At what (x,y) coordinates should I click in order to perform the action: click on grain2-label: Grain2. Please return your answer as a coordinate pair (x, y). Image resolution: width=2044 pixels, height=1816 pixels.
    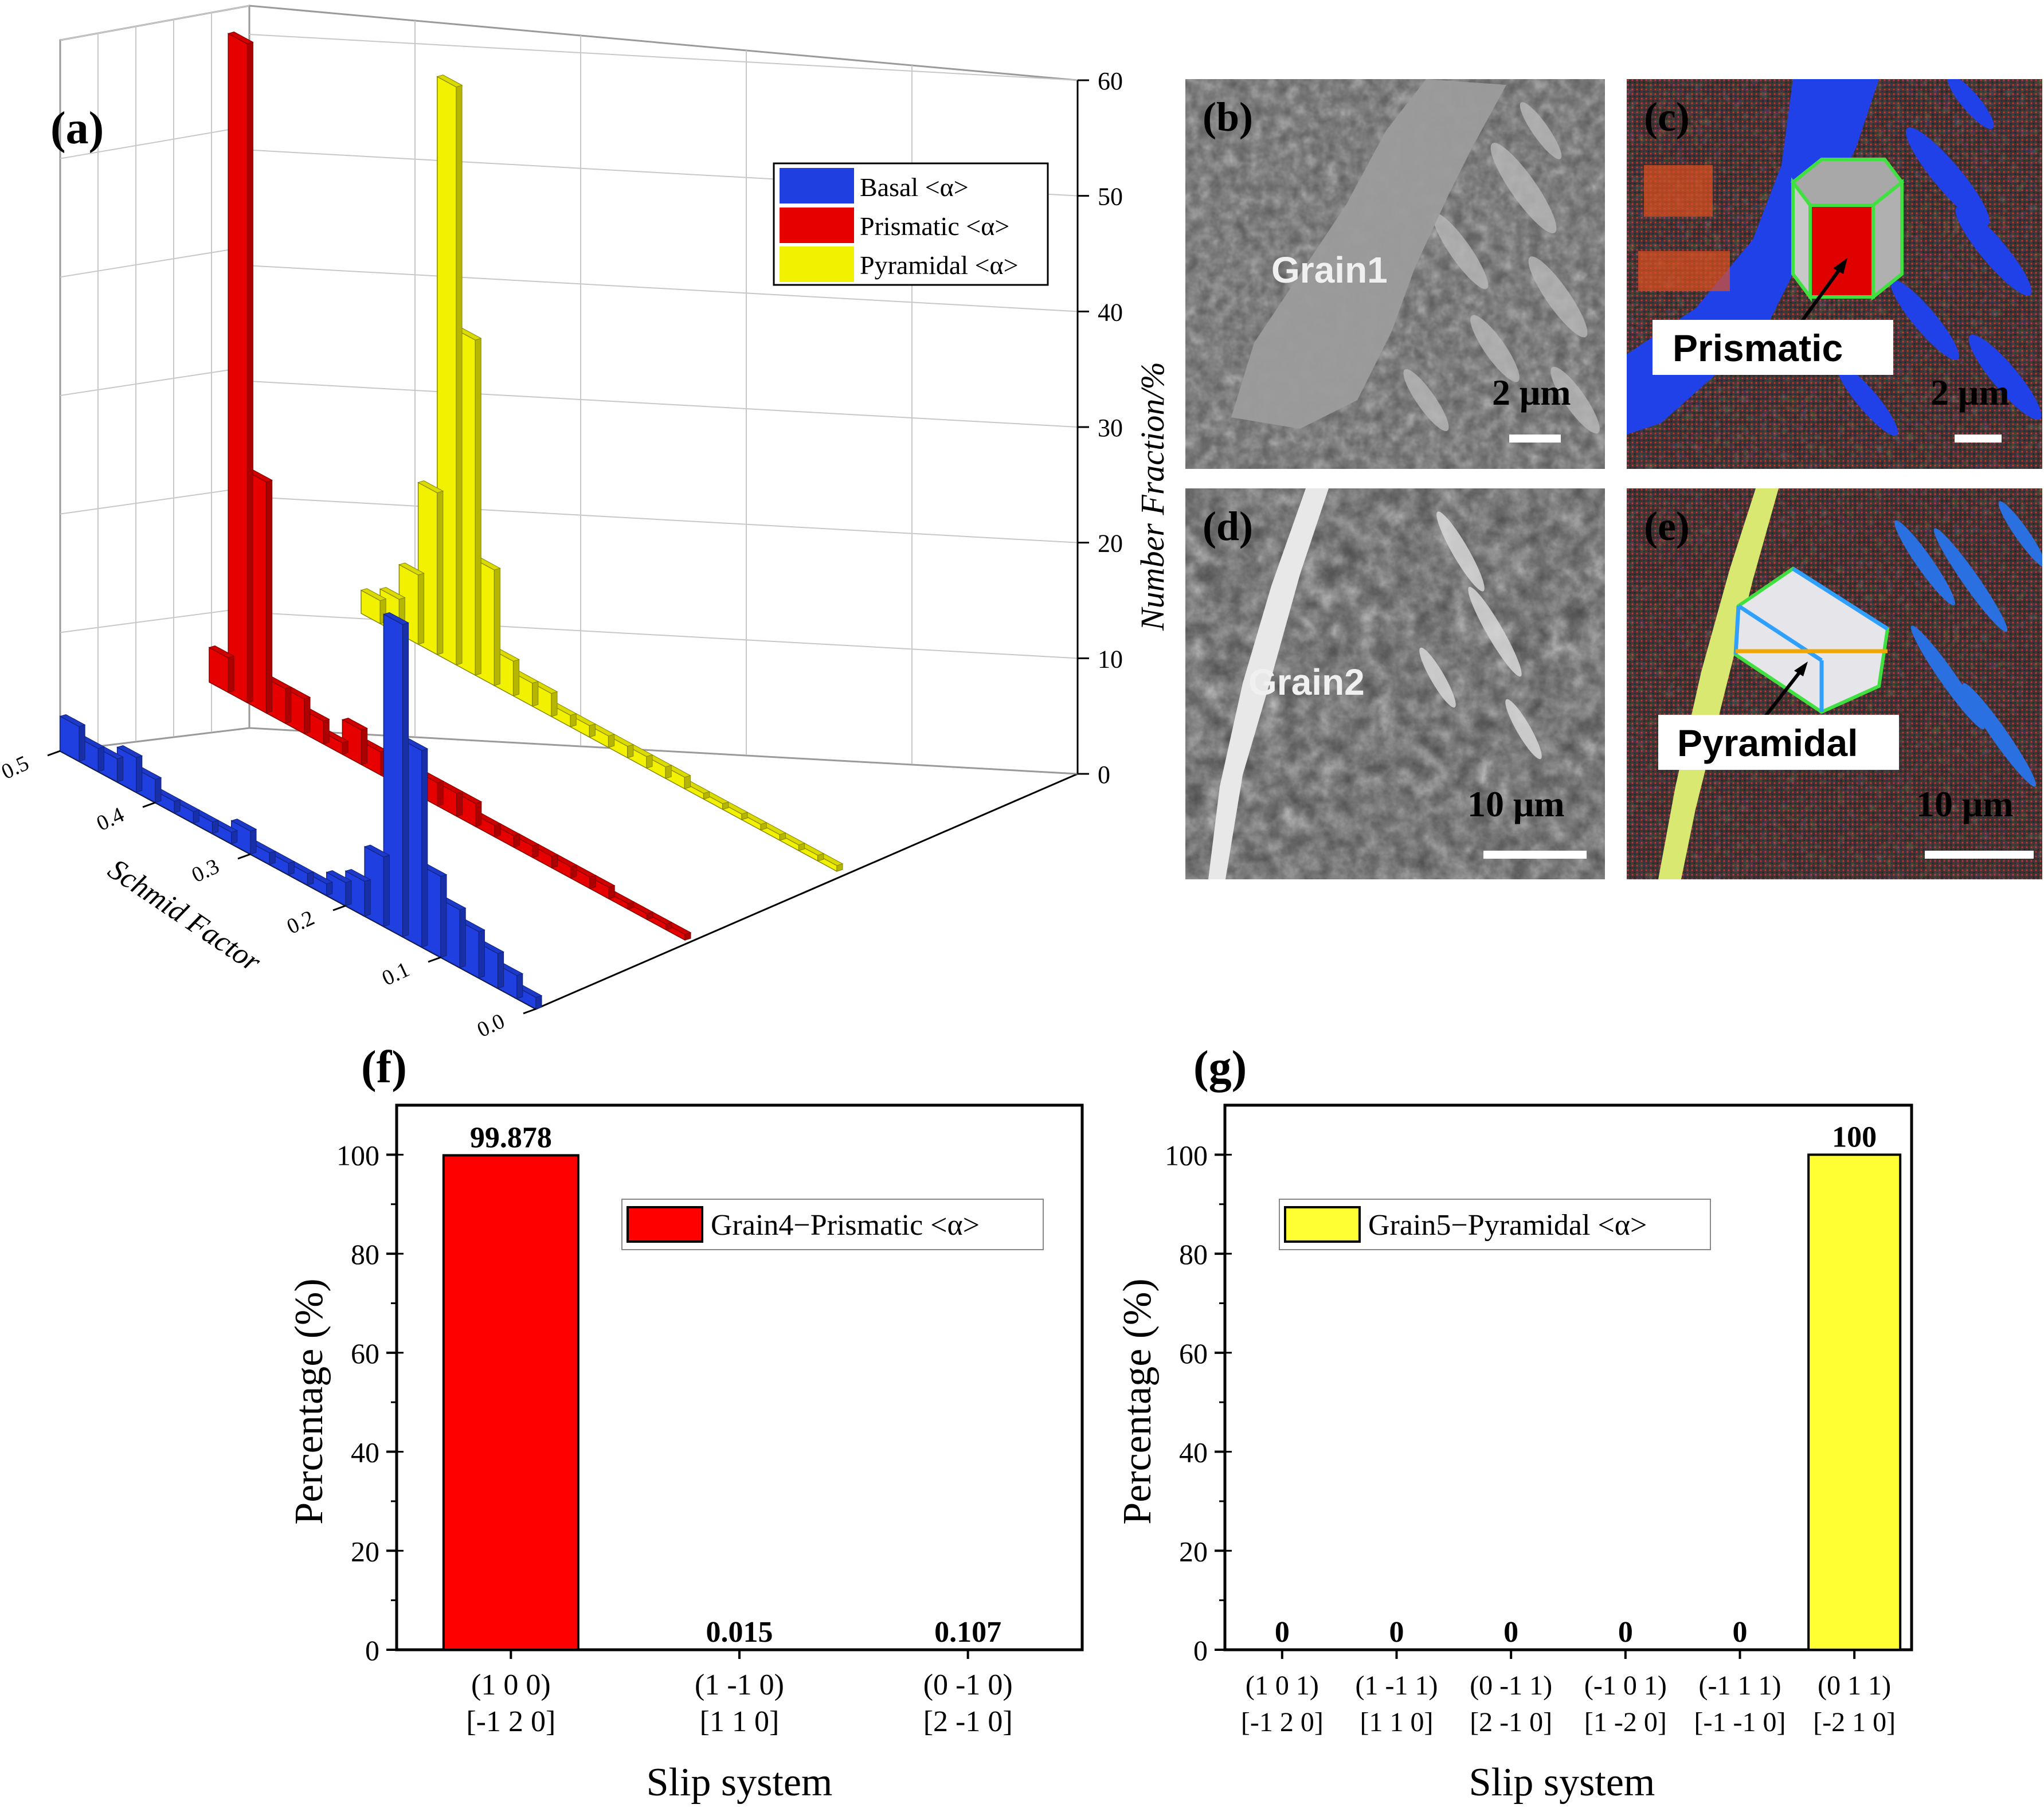
    Looking at the image, I should click on (1306, 682).